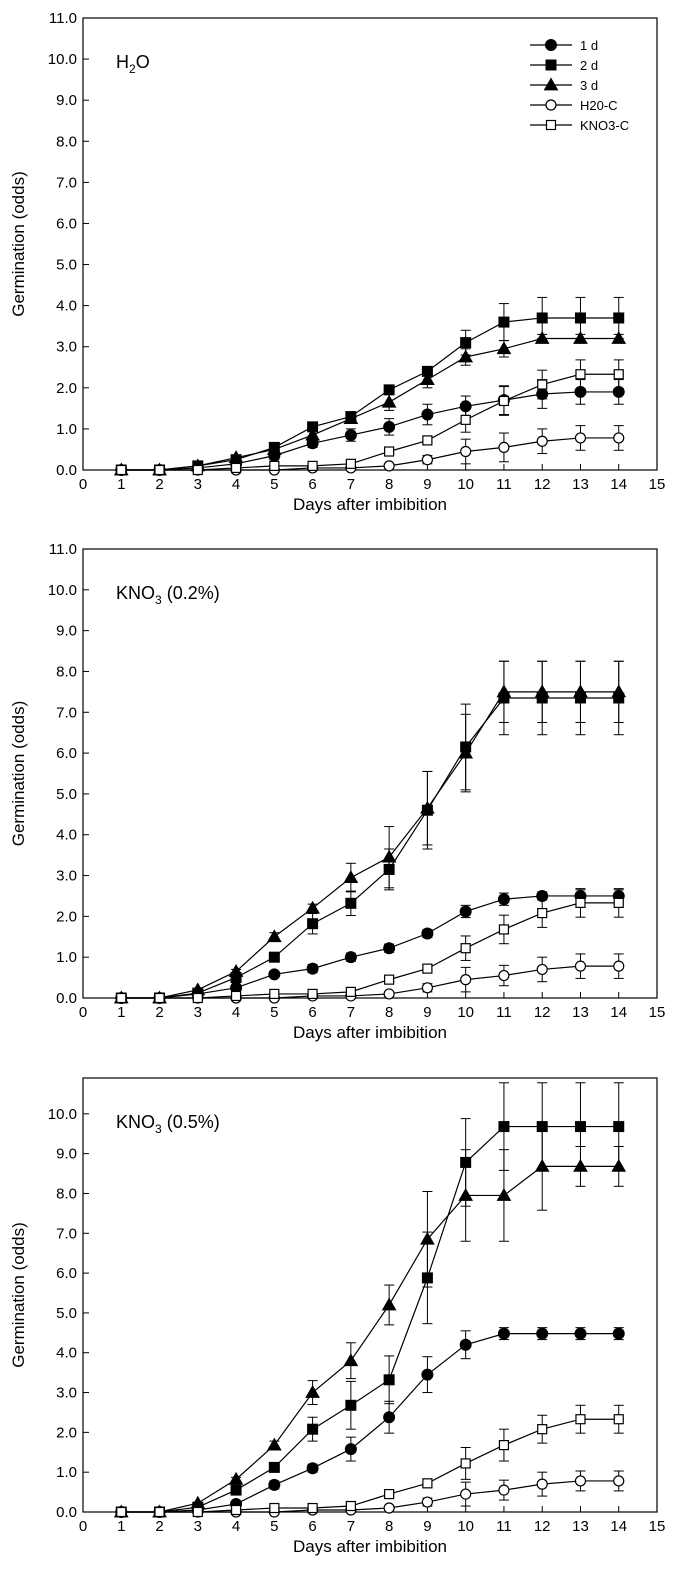 The height and width of the screenshot is (1580, 675). I want to click on legend-entry: KNO3-C, so click(604, 125).